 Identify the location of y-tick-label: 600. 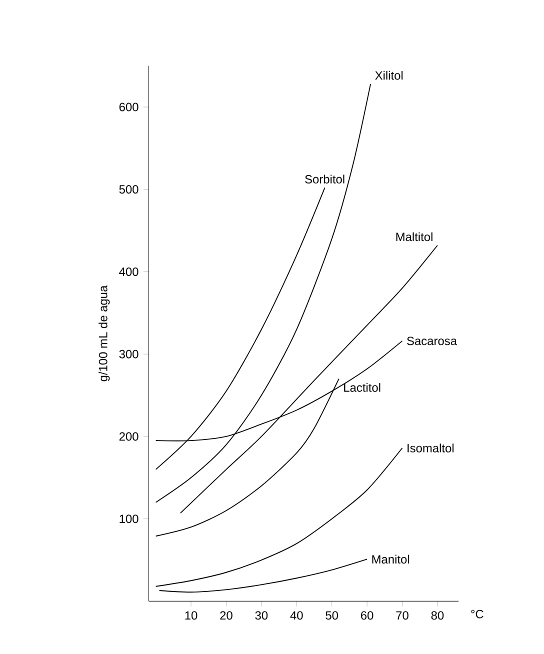
(128, 107).